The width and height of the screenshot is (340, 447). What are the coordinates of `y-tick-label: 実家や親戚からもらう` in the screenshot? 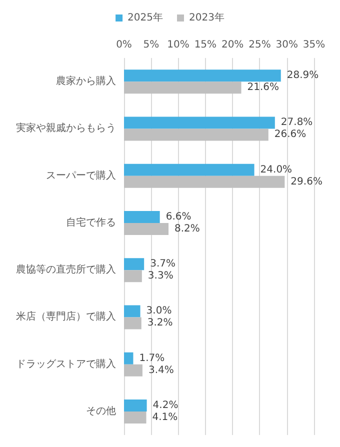 It's located at (66, 128).